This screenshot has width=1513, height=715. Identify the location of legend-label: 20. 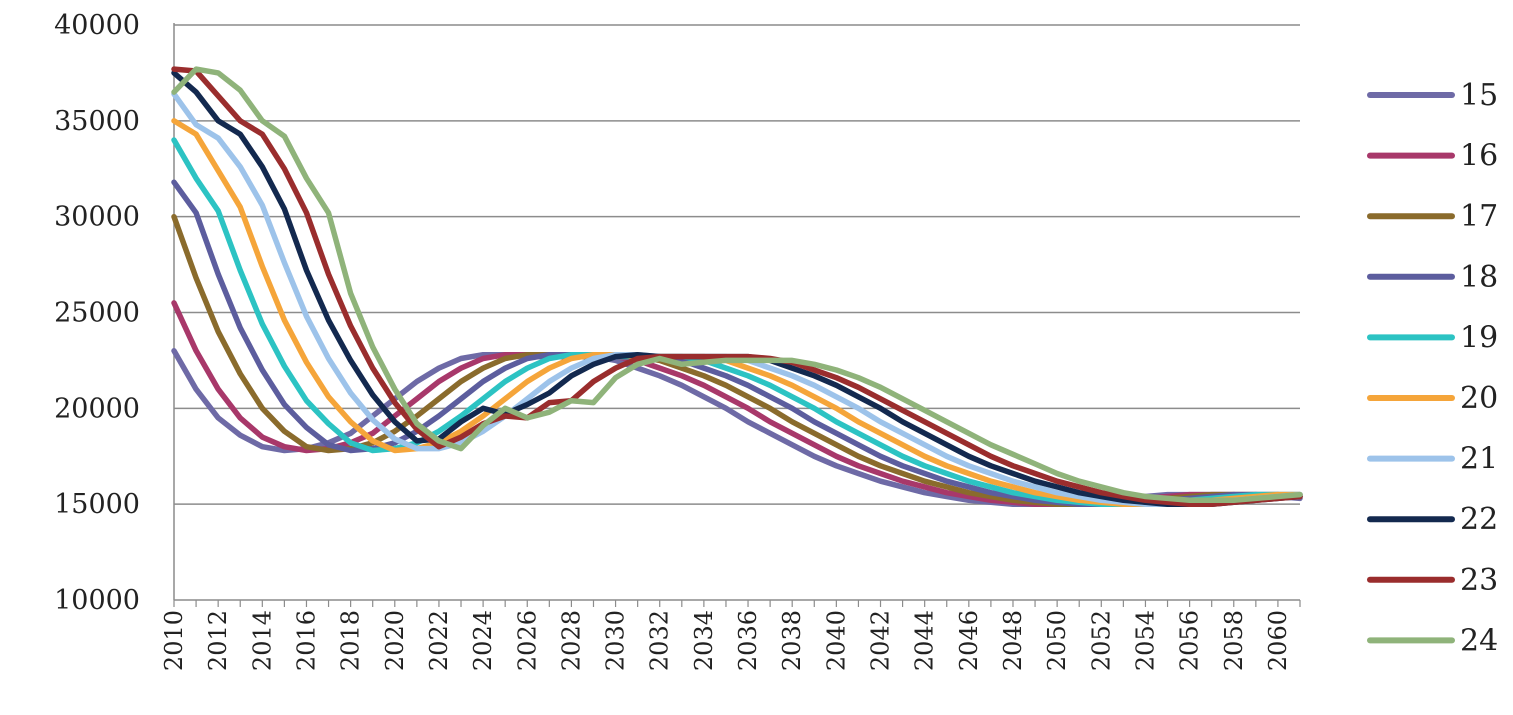
(1479, 398).